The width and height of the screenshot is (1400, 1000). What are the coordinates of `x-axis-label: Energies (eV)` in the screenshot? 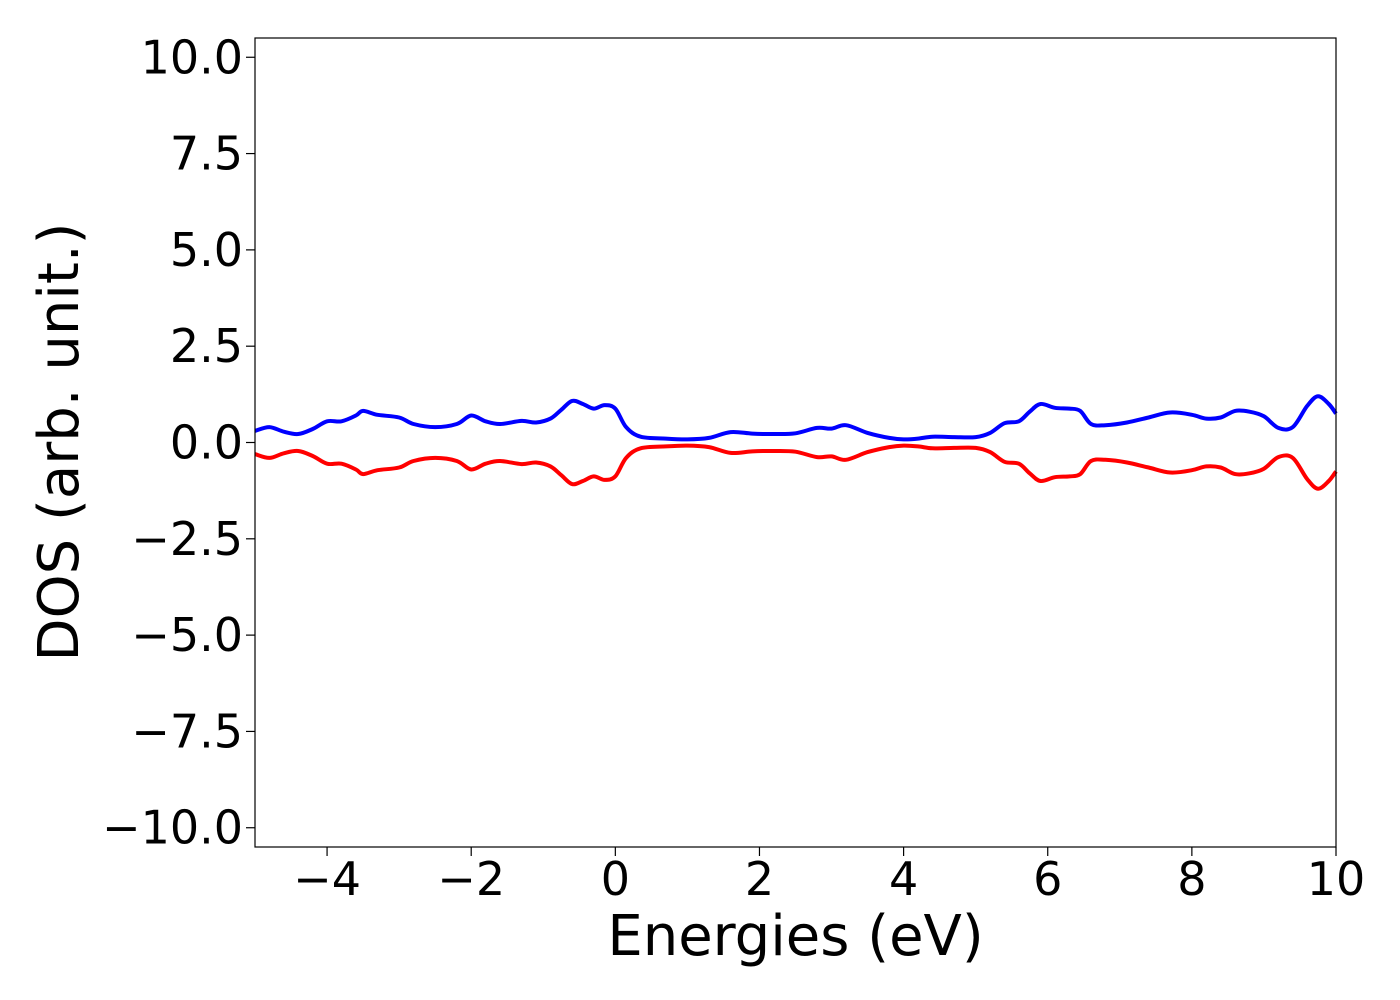 It's located at (795, 936).